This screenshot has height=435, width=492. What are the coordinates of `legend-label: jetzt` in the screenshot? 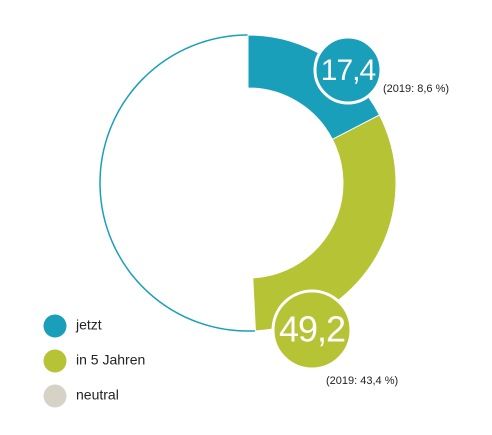 It's located at (88, 325).